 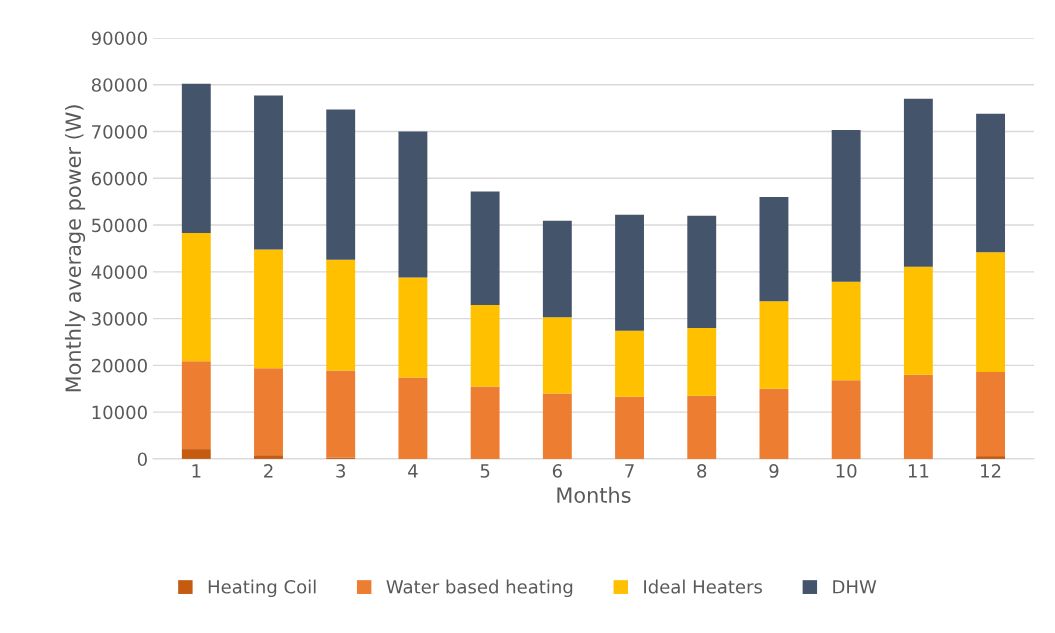 What do you see at coordinates (846, 471) in the screenshot?
I see `x-tick-label: 10` at bounding box center [846, 471].